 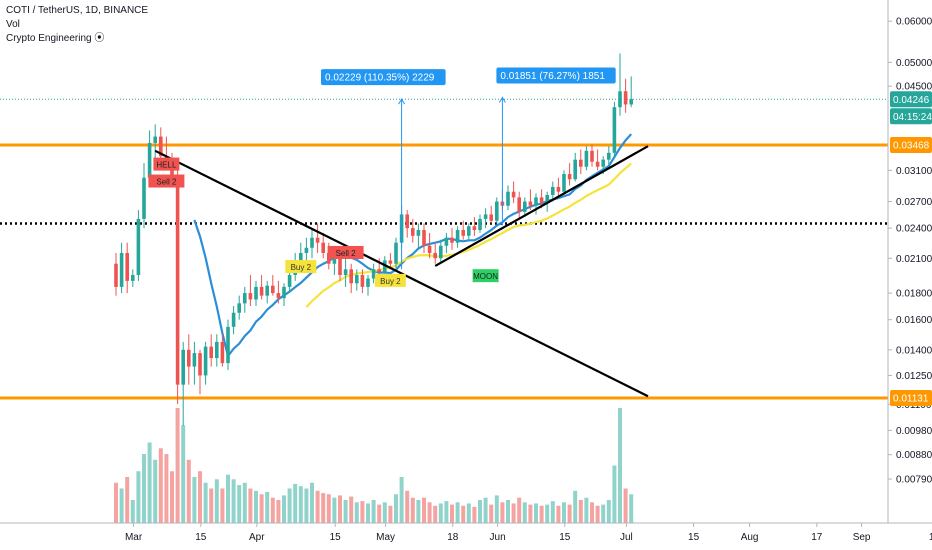 I want to click on x-tick-label: Sep, so click(x=862, y=537).